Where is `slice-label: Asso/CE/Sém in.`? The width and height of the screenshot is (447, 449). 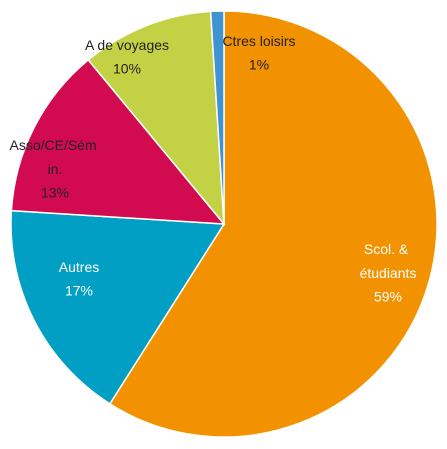
slice-label: Asso/CE/Sém in. is located at coordinates (54, 157).